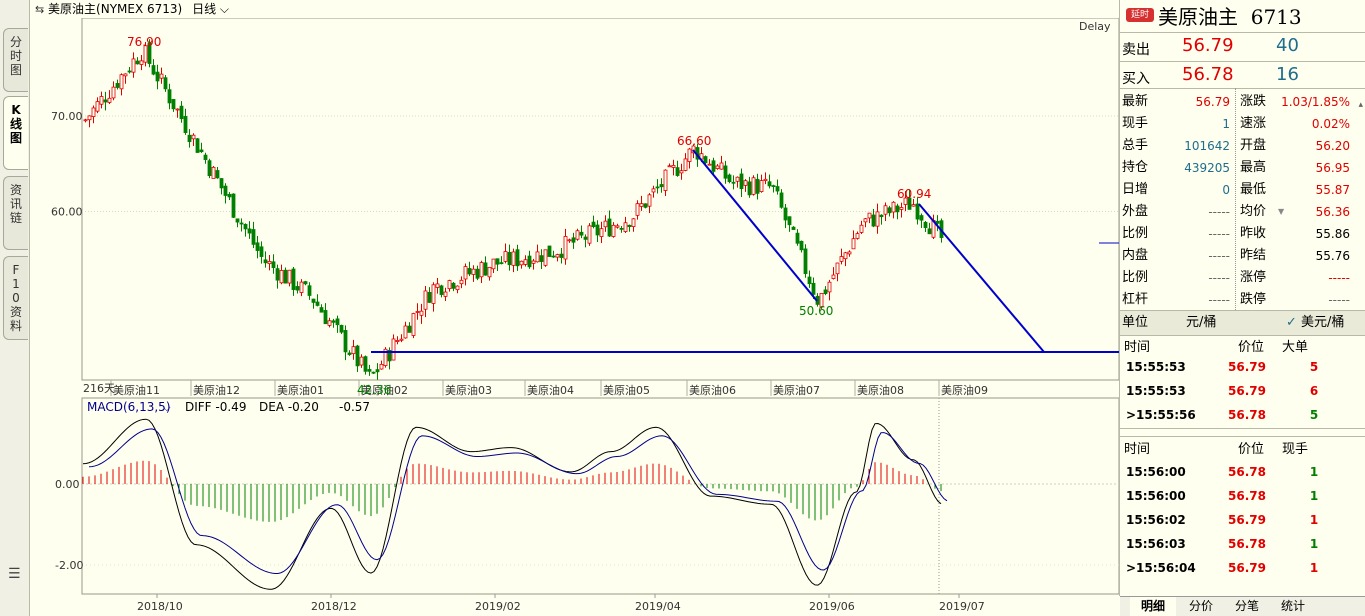 Image resolution: width=1365 pixels, height=616 pixels. I want to click on tab-news: 资讯链, so click(15, 213).